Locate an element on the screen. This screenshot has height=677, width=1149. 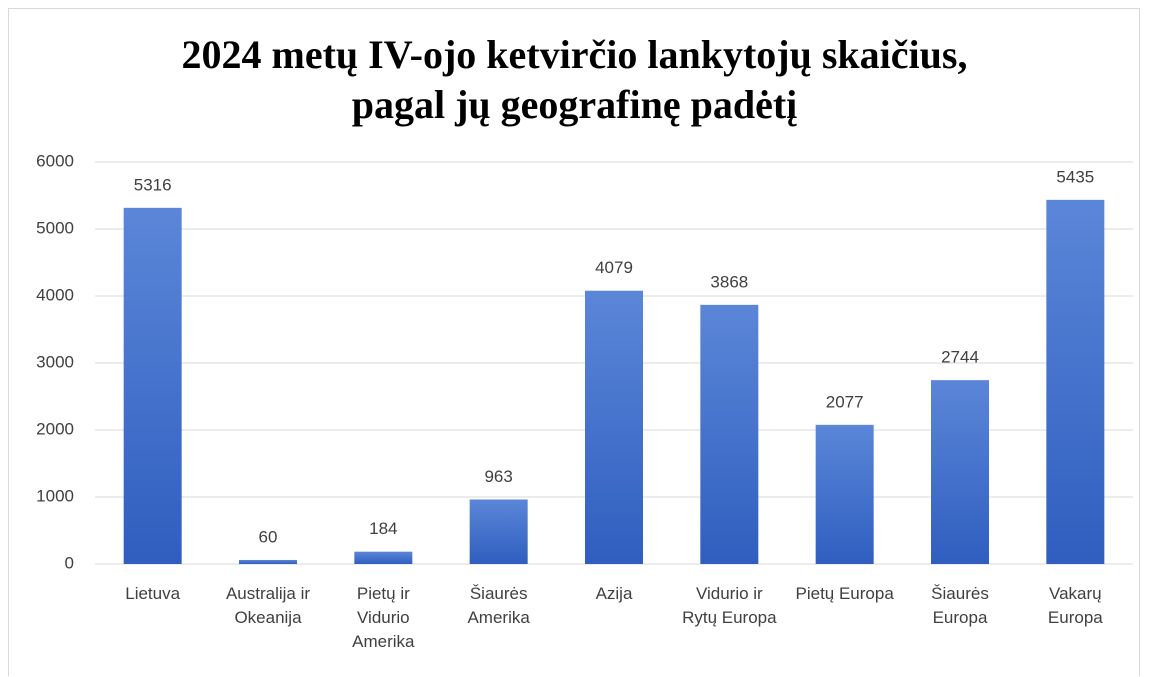
y-tick-label: 0 is located at coordinates (69, 562).